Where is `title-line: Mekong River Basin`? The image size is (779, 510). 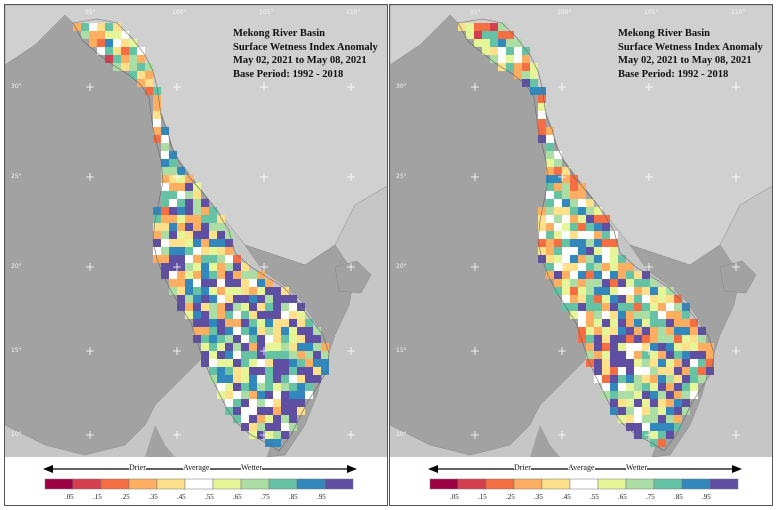 title-line: Mekong River Basin is located at coordinates (664, 33).